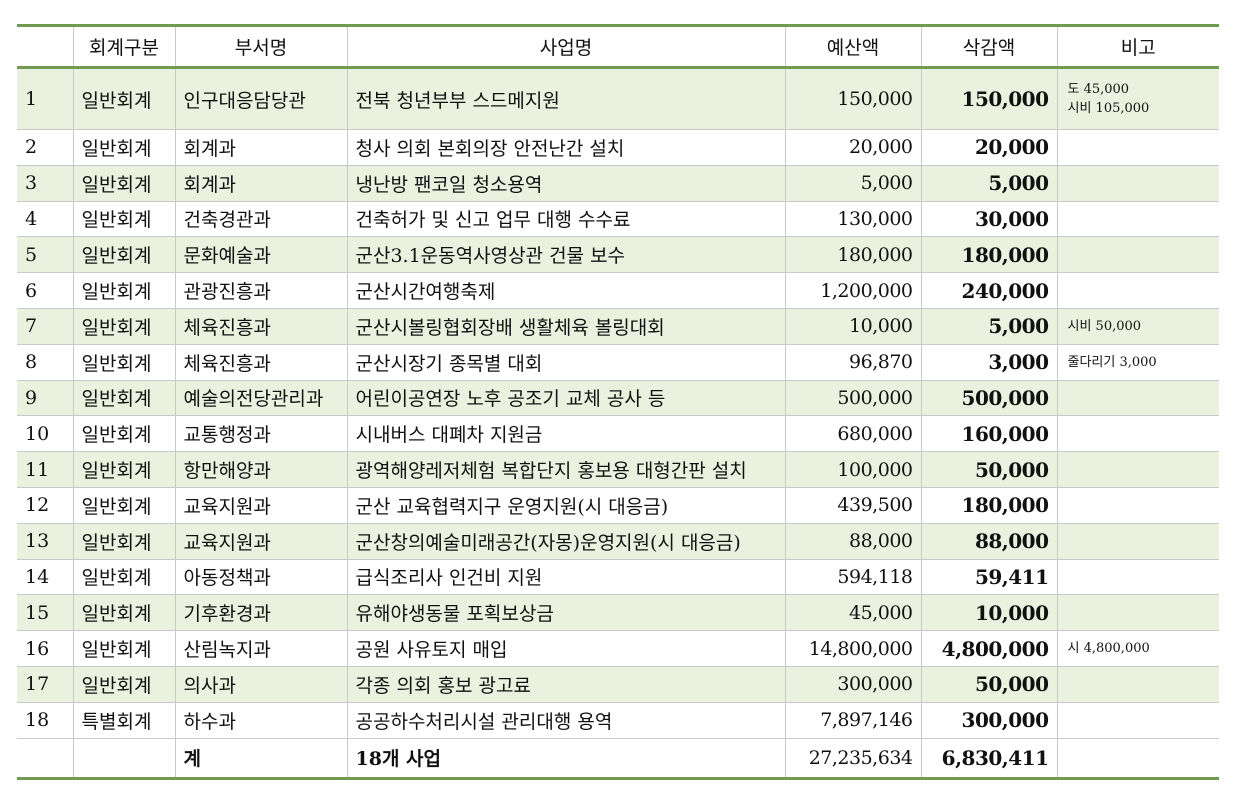  Describe the element at coordinates (1104, 326) in the screenshot. I see `note-line: 시비 50,000` at that location.